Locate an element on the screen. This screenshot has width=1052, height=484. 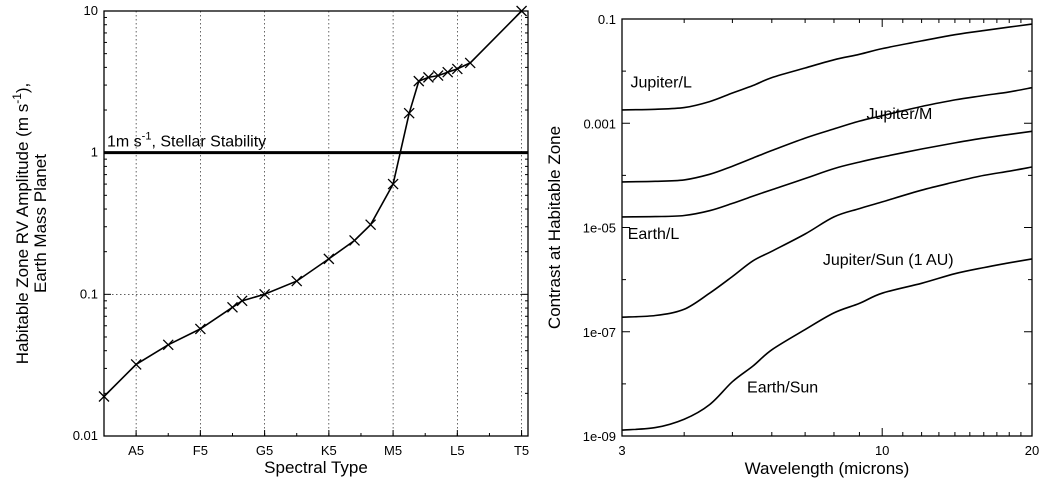
y-label-line1-after: ), is located at coordinates (22, 88).